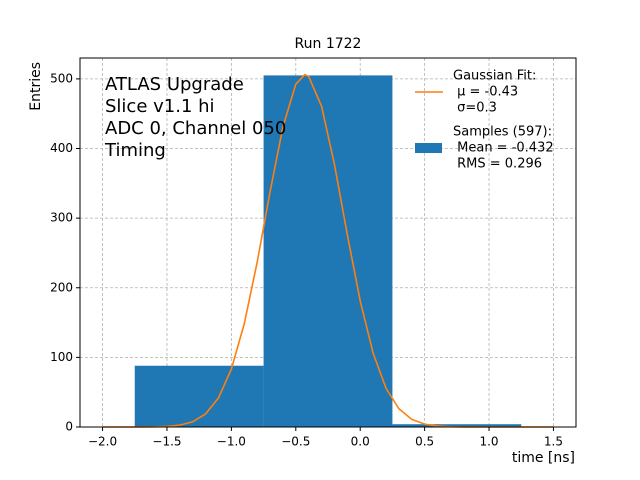 The image size is (640, 480). What do you see at coordinates (231, 442) in the screenshot?
I see `x-tick-label: −1.0` at bounding box center [231, 442].